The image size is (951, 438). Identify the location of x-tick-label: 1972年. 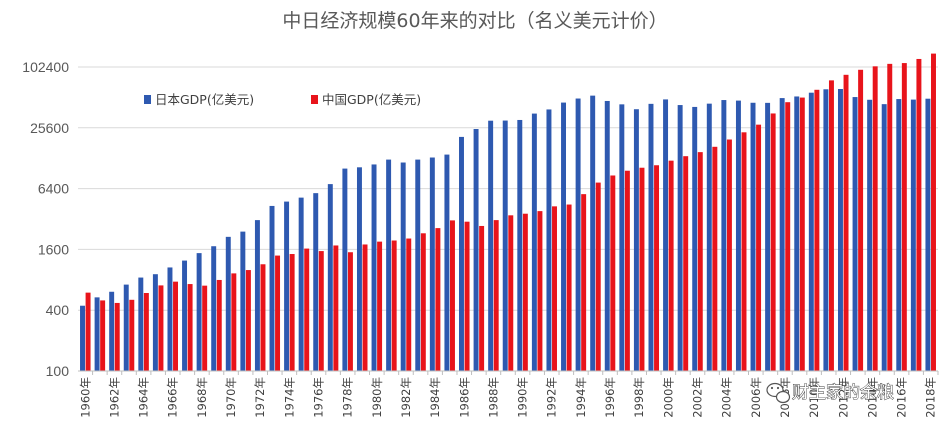
(260, 397).